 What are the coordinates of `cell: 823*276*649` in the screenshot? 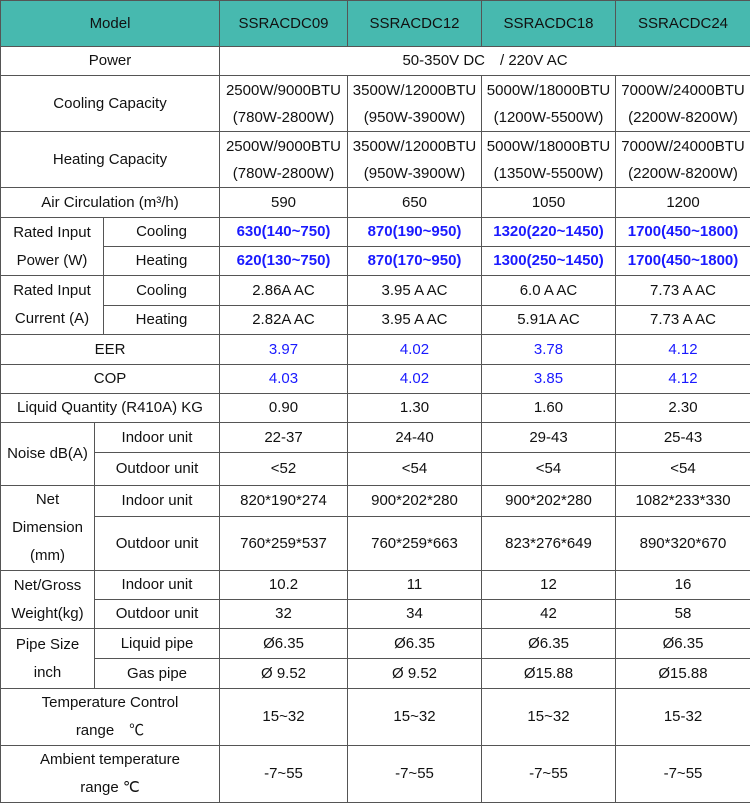 It's located at (549, 544).